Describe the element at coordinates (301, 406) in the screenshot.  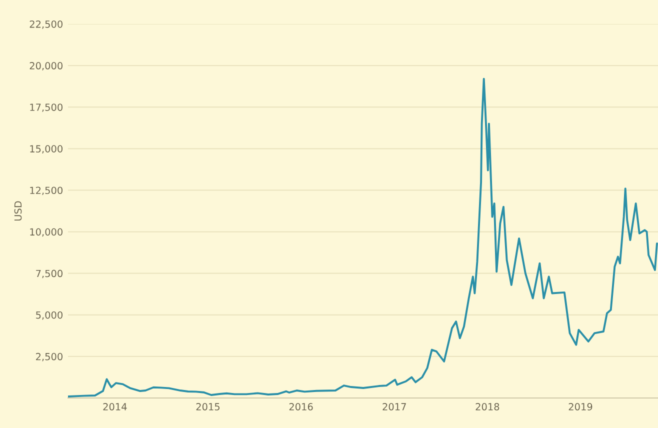
I see `x-tick-label: 2016` at that location.